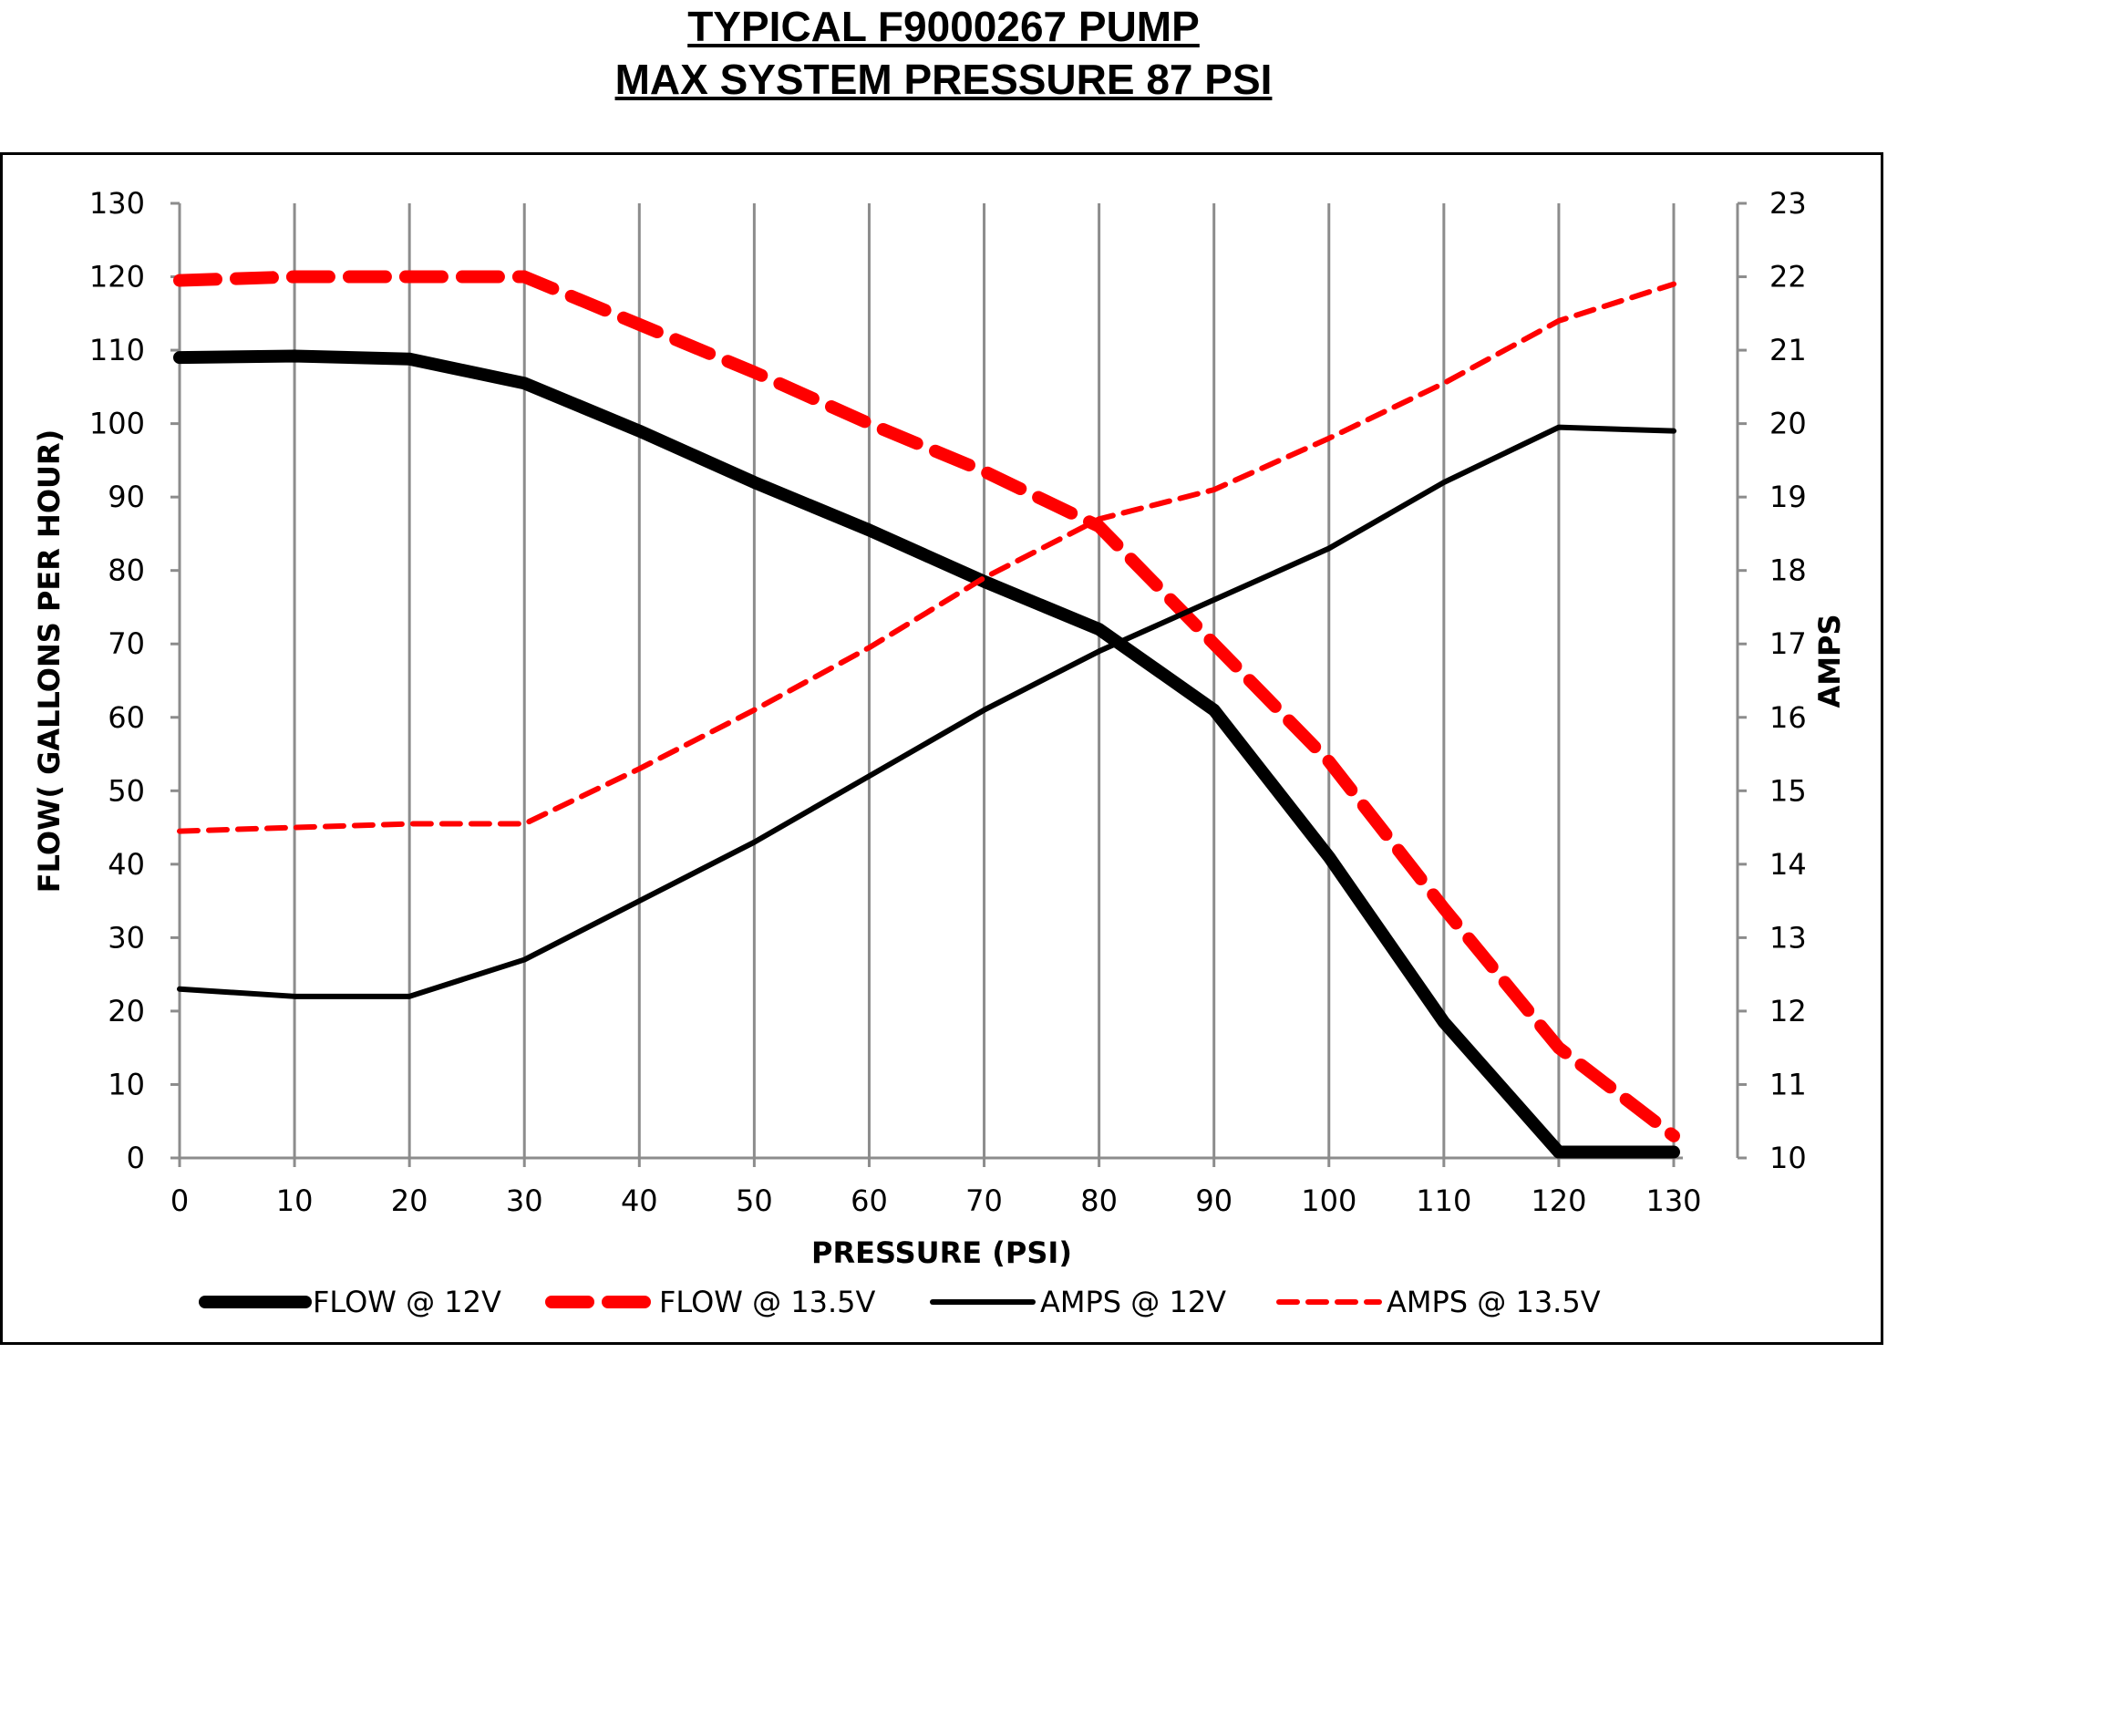  What do you see at coordinates (943, 79) in the screenshot?
I see `chart-subtitle: MAX SYSTEM PRESSURE 87 PSI` at bounding box center [943, 79].